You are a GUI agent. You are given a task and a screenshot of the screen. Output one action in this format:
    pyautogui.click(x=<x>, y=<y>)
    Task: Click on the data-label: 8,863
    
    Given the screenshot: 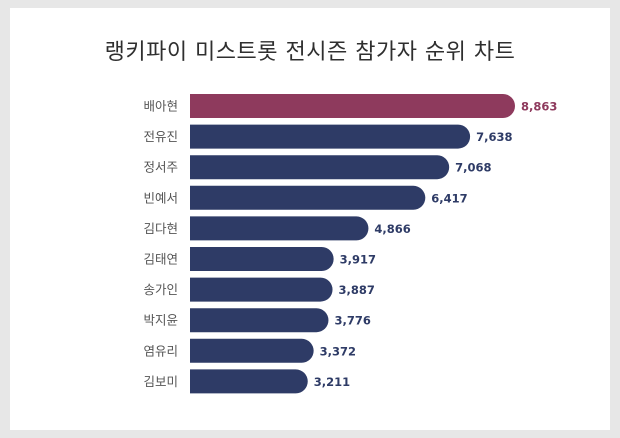 What is the action you would take?
    pyautogui.click(x=539, y=107)
    